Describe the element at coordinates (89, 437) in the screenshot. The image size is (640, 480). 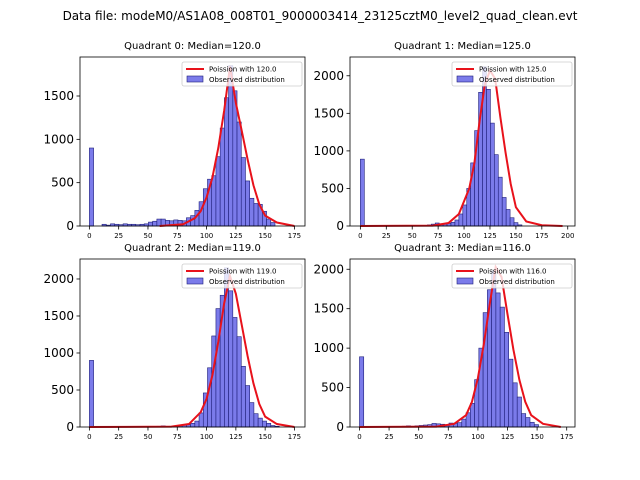
I see `quadrant-2-xtick-label: 0` at that location.